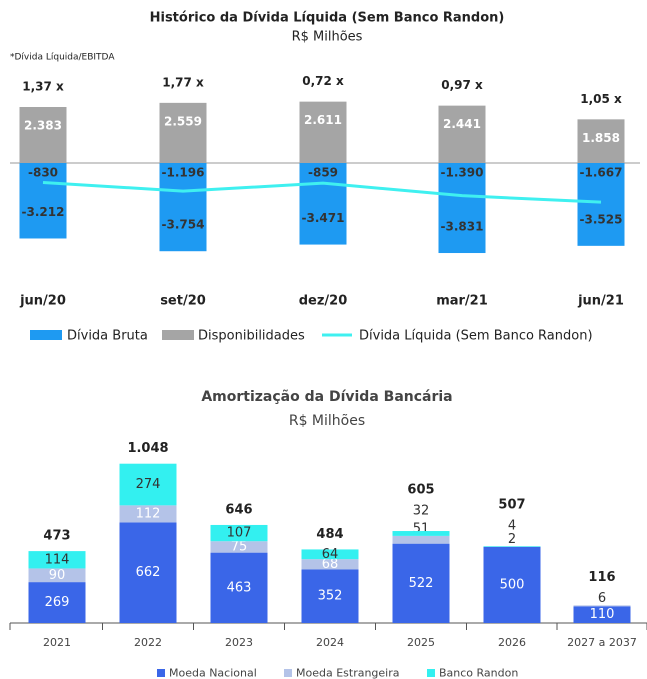 The height and width of the screenshot is (679, 647). Describe the element at coordinates (323, 218) in the screenshot. I see `data-label: -3.471` at that location.